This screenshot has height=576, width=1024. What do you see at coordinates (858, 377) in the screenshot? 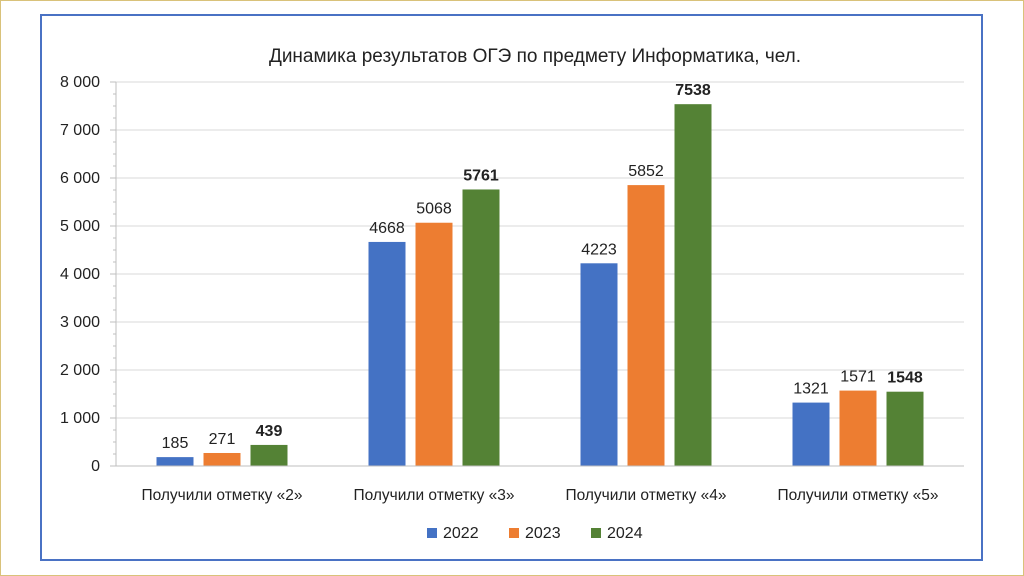
I see `data-label-2023: 1571` at bounding box center [858, 377].